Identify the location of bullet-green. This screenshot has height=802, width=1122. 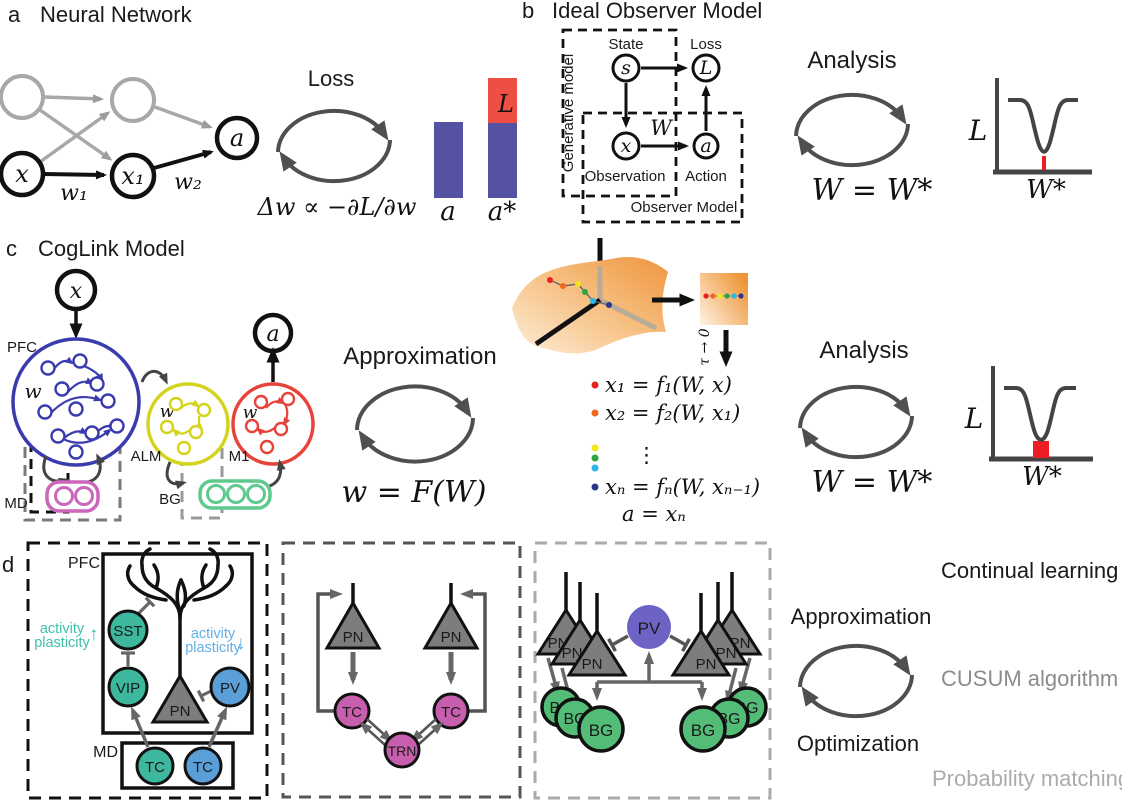
(595, 458).